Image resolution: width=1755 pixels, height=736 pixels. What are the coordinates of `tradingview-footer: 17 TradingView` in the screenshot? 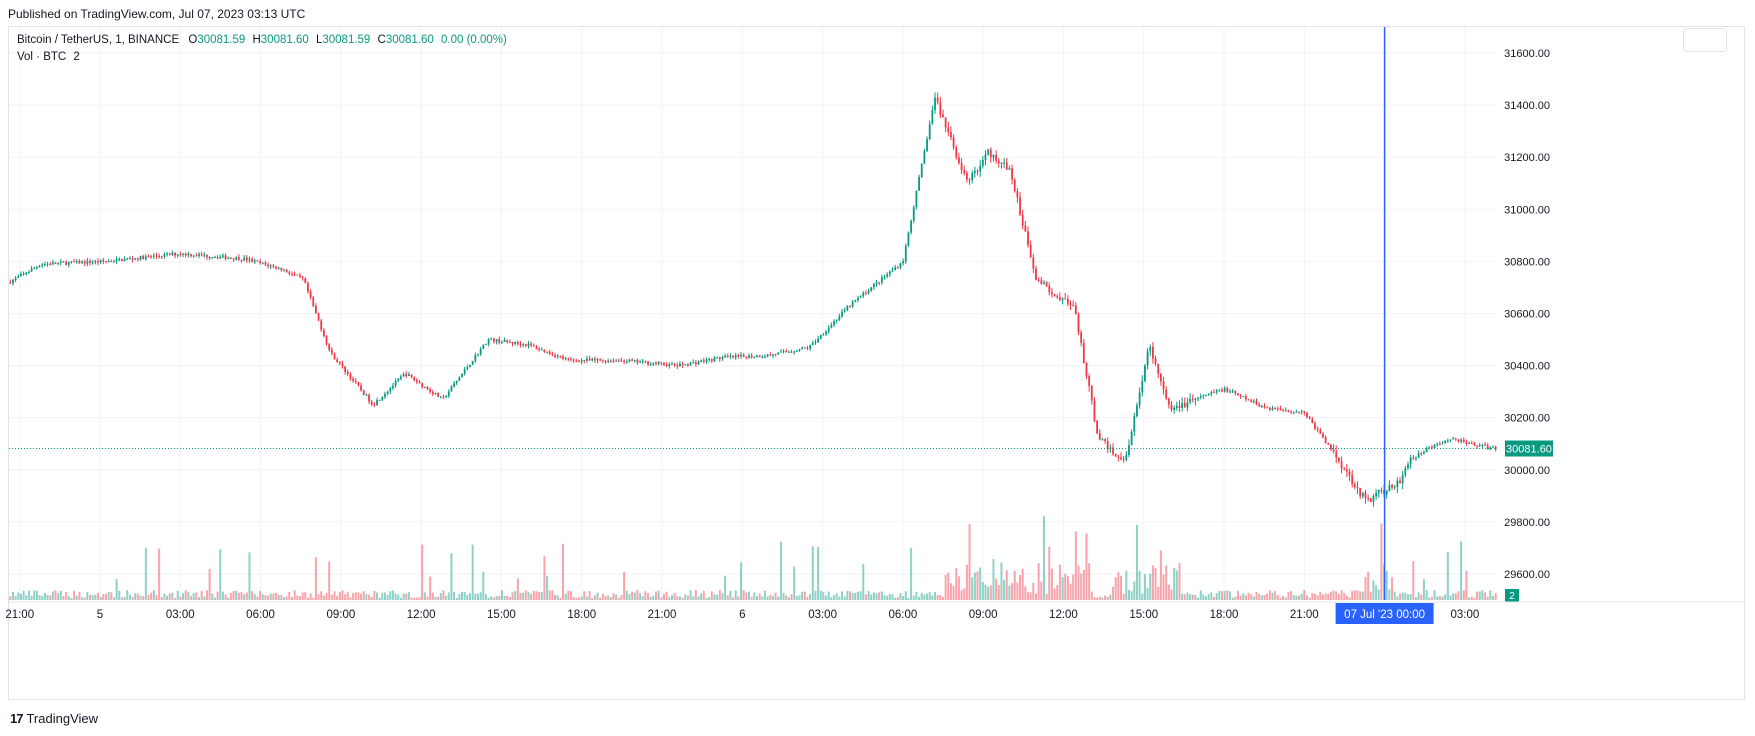 It's located at (54, 718).